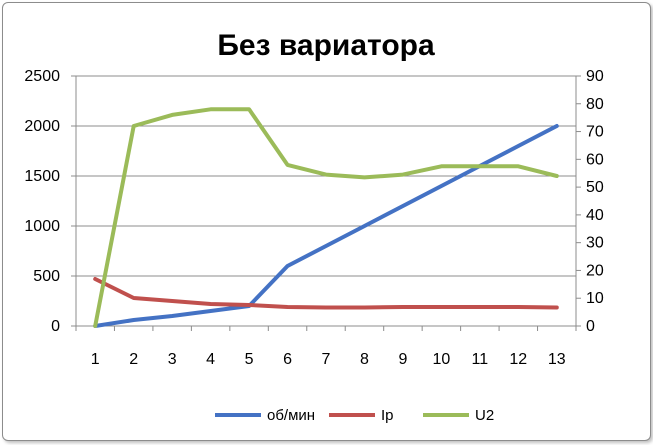 This screenshot has width=653, height=445. What do you see at coordinates (172, 359) in the screenshot?
I see `x-tick-label: 3` at bounding box center [172, 359].